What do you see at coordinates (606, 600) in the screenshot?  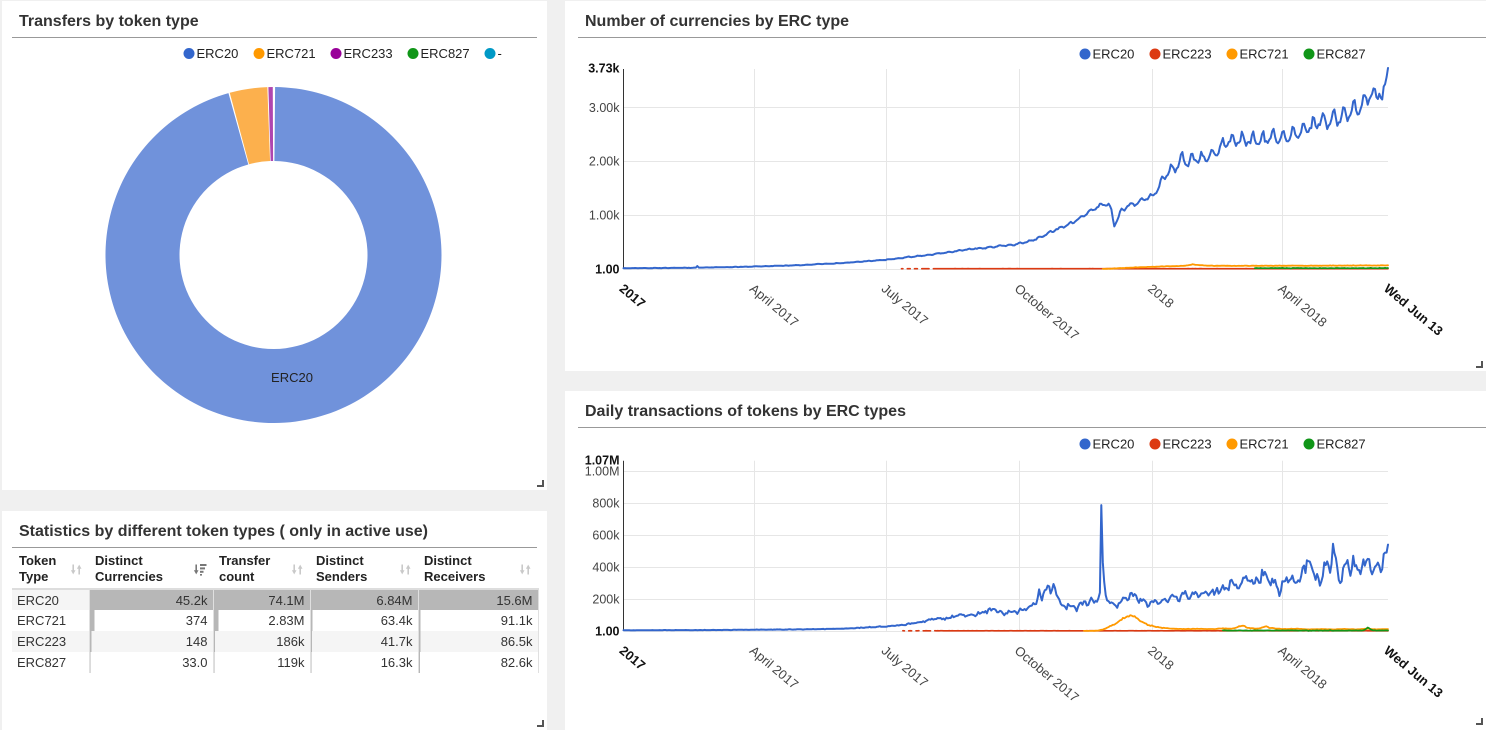 I see `svg-text: 200k` at bounding box center [606, 600].